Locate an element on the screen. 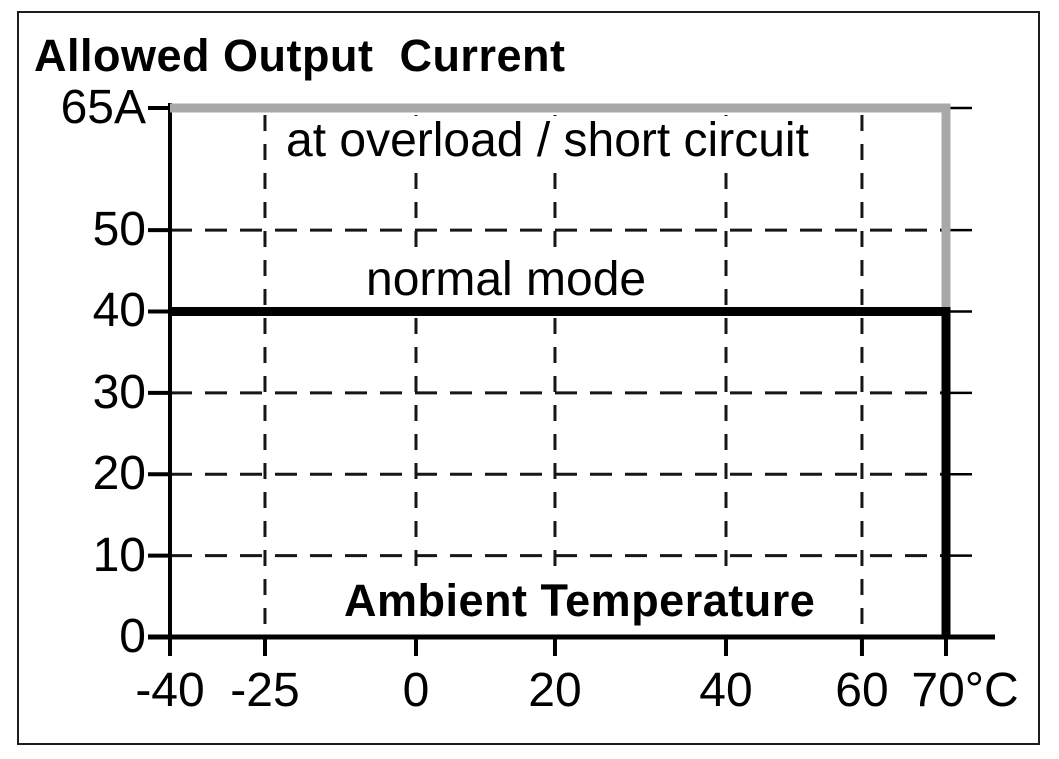  x-tick-label-40: 40 is located at coordinates (726, 690).